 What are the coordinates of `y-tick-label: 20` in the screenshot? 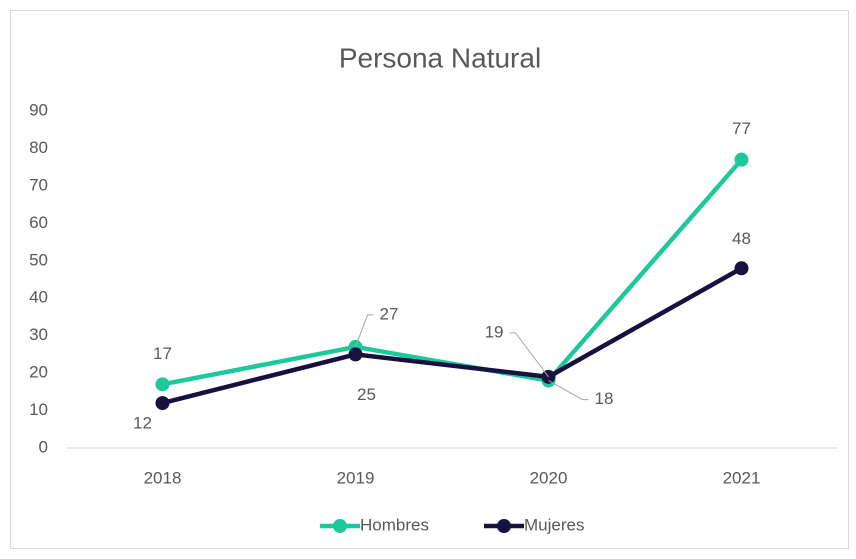 It's located at (38, 372).